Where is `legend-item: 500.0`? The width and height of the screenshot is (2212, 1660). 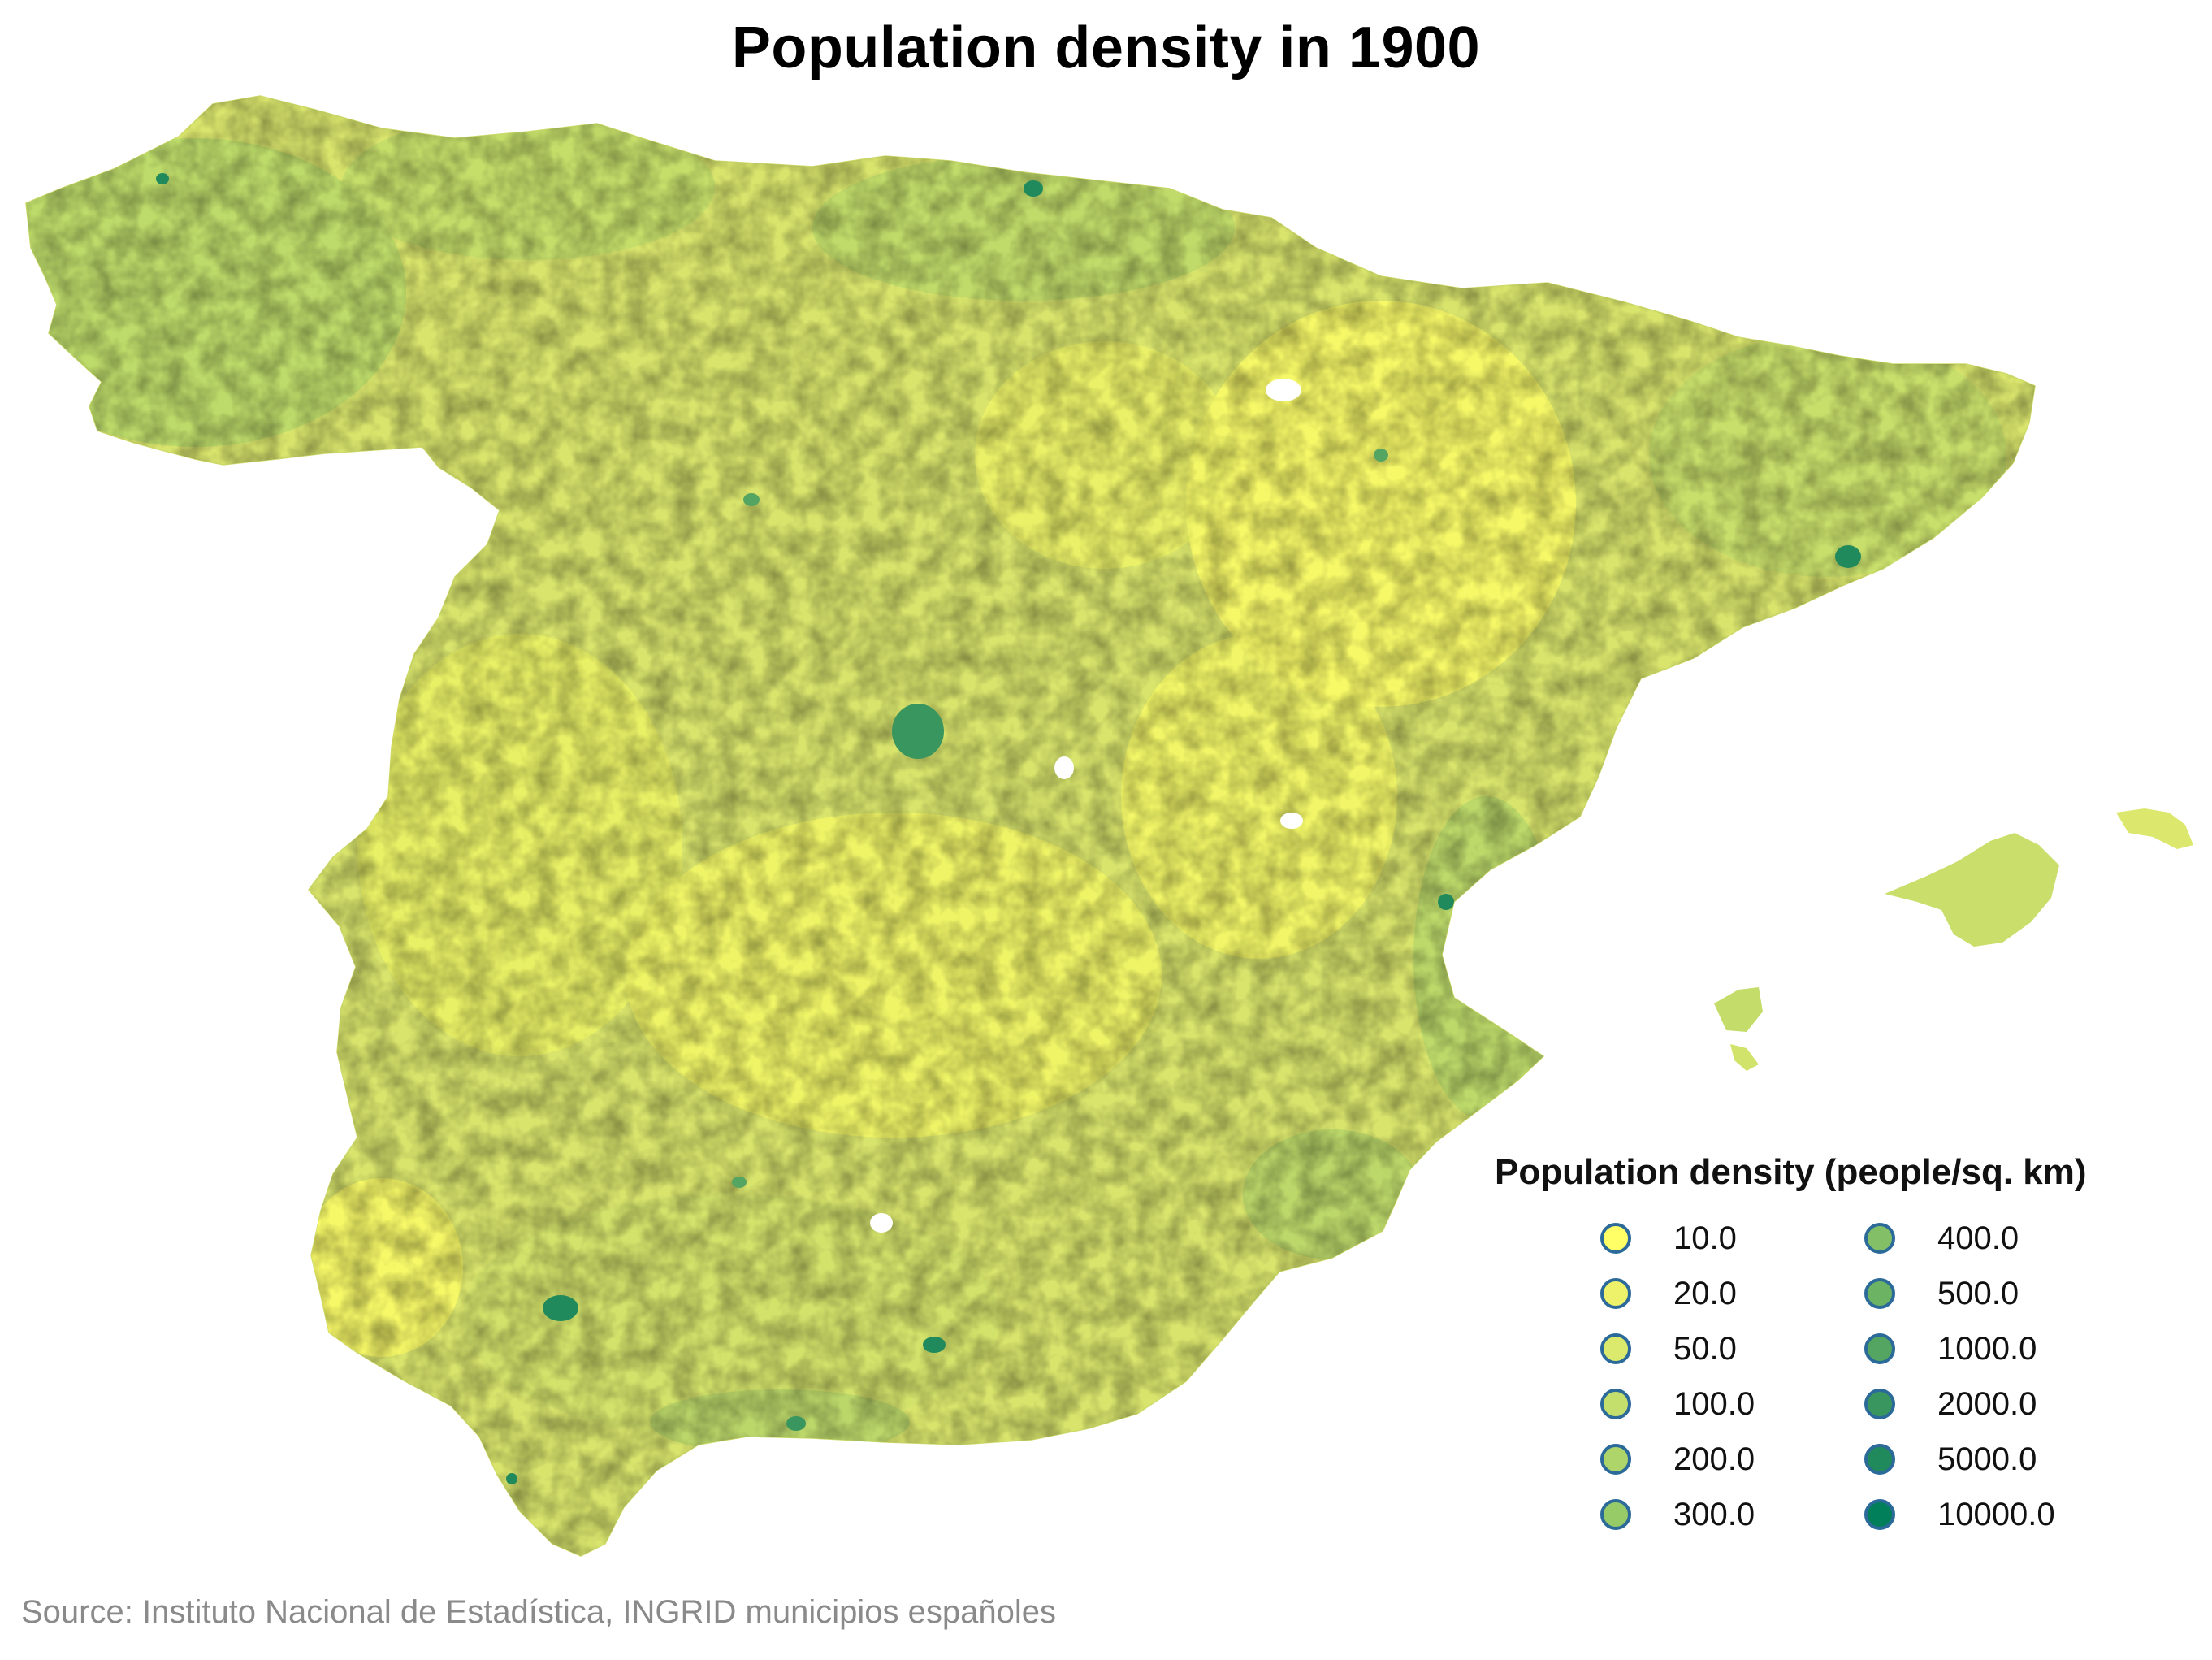
legend-item: 500.0 is located at coordinates (1959, 1293).